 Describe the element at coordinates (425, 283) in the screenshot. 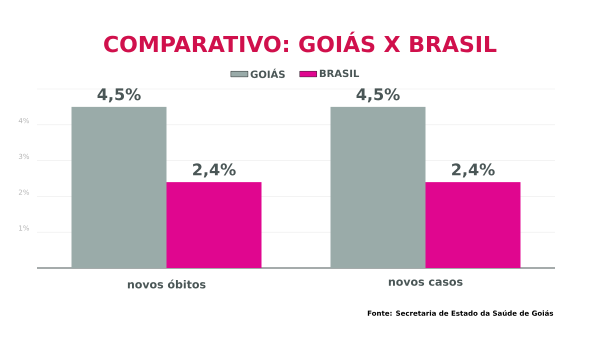

I see `x-tick-label: novos casos` at that location.